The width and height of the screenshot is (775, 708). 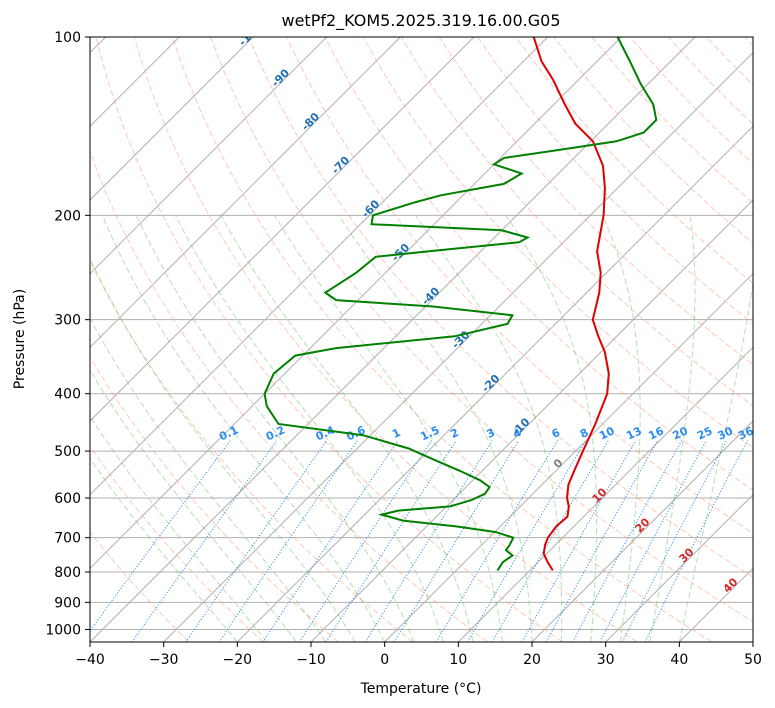 What do you see at coordinates (384, 660) in the screenshot?
I see `x-tick-label: 0` at bounding box center [384, 660].